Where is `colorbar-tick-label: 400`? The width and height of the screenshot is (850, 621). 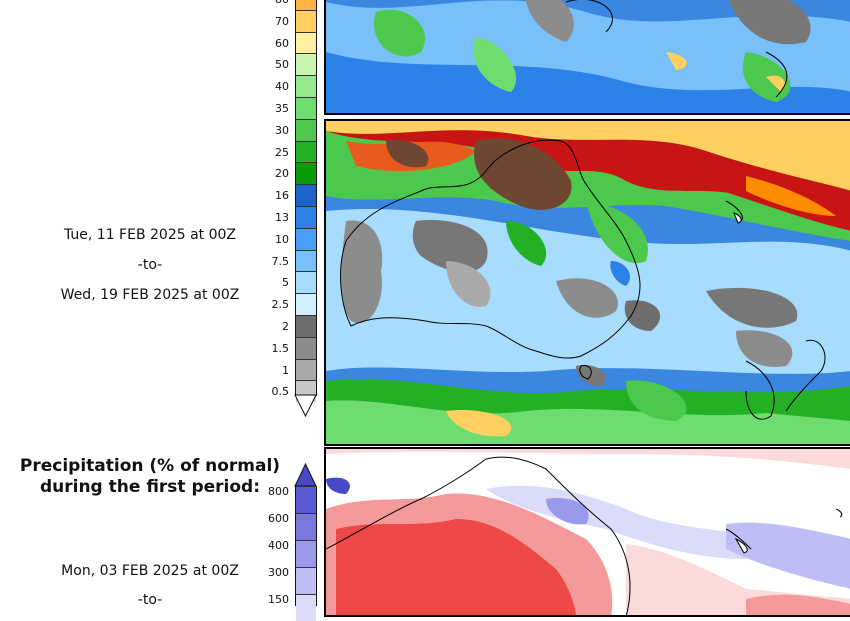 colorbar-tick-label: 400 is located at coordinates (278, 545).